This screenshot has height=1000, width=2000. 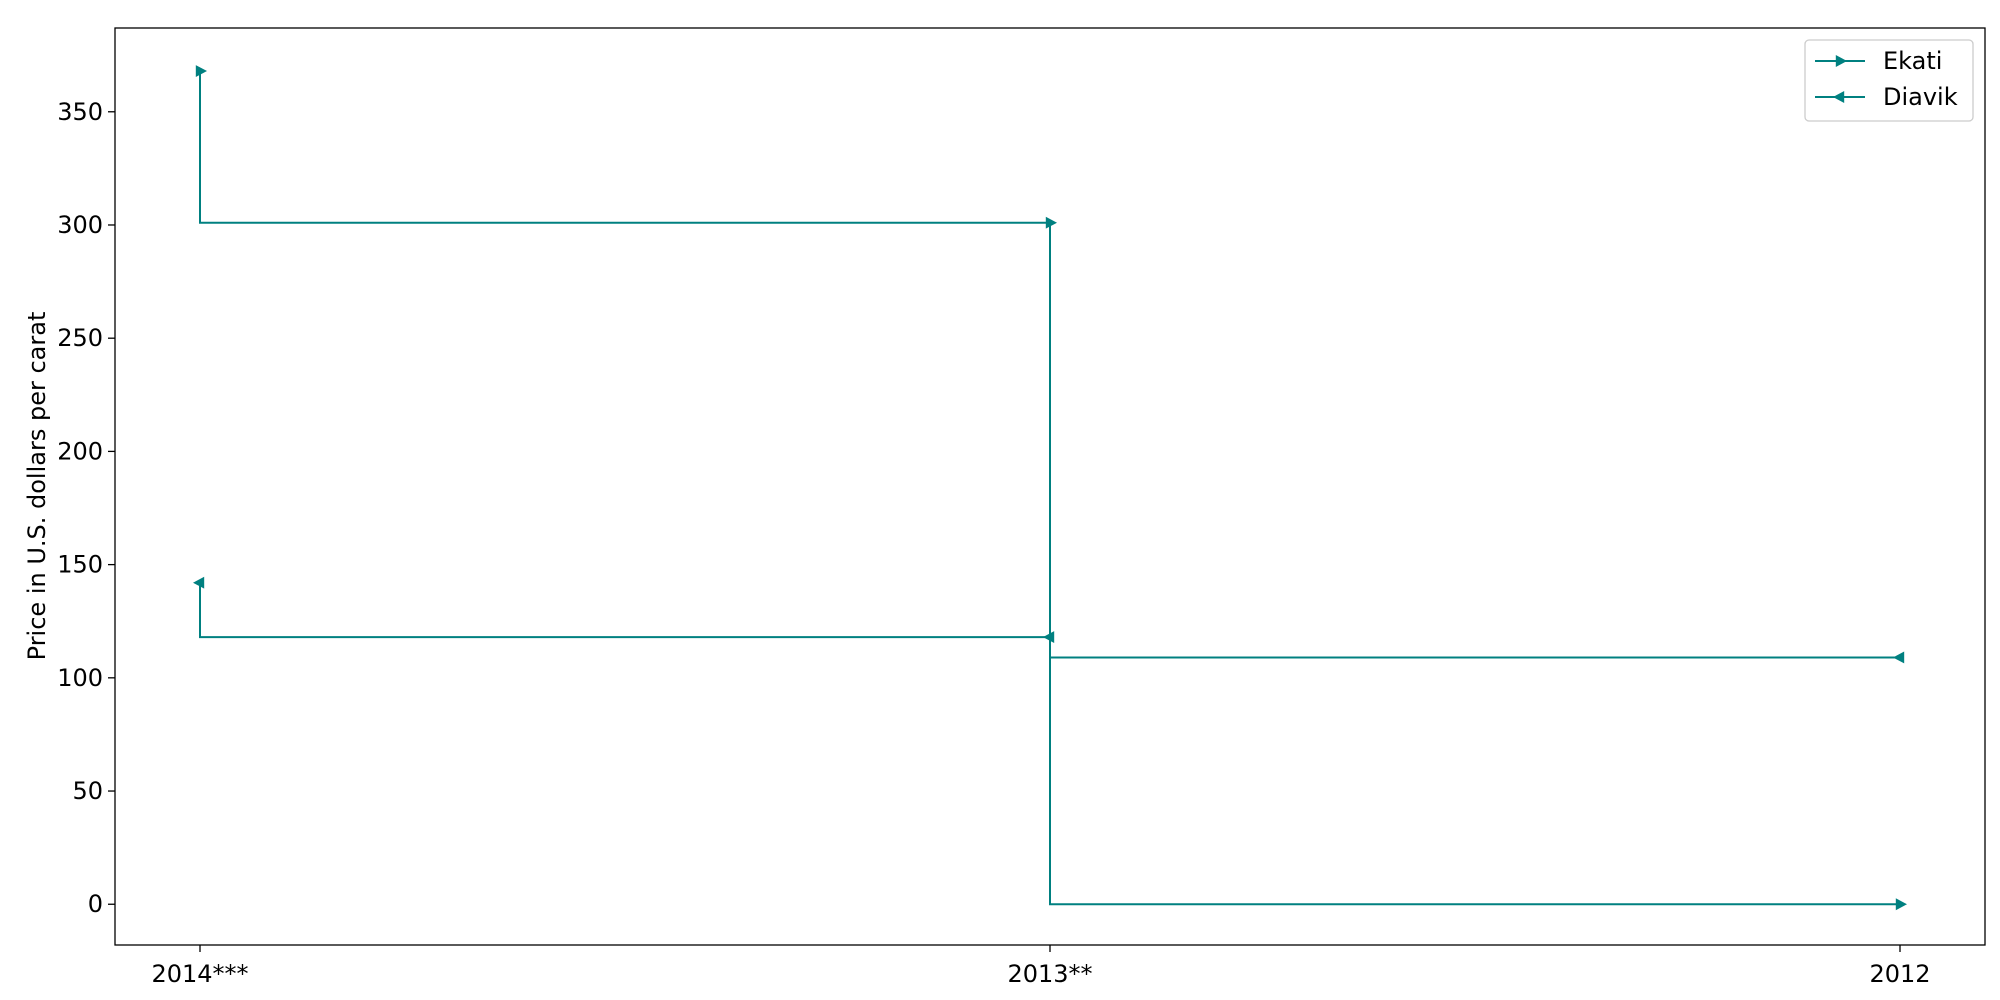 I want to click on y-tick-label: 150, so click(x=80, y=565).